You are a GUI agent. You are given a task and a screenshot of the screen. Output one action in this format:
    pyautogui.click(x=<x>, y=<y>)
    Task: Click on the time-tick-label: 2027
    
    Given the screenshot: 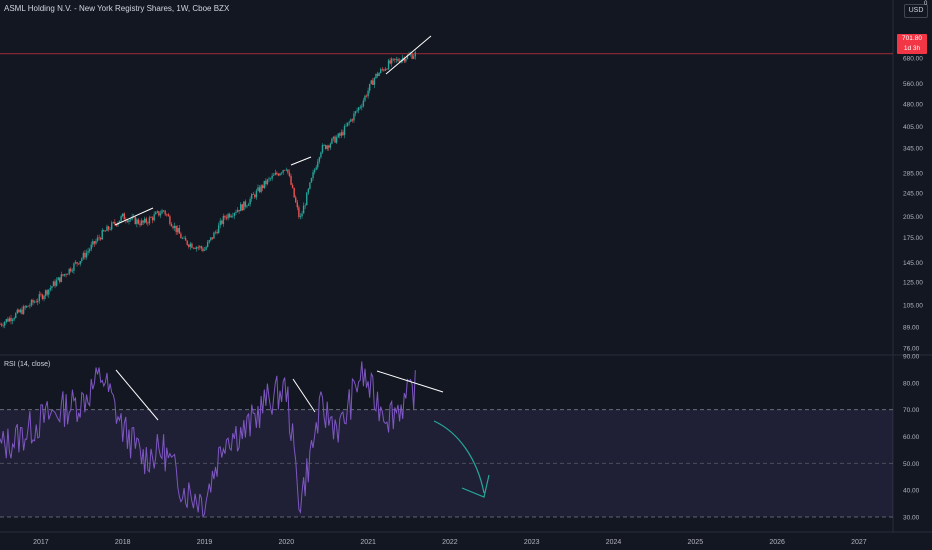 What is the action you would take?
    pyautogui.click(x=859, y=542)
    